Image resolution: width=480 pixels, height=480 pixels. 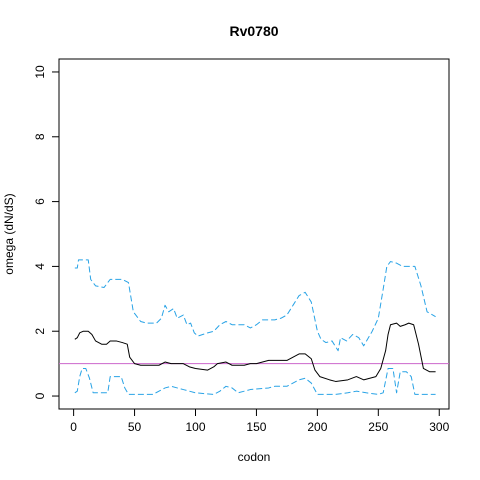 What do you see at coordinates (255, 381) in the screenshot?
I see `series-lower-line` at bounding box center [255, 381].